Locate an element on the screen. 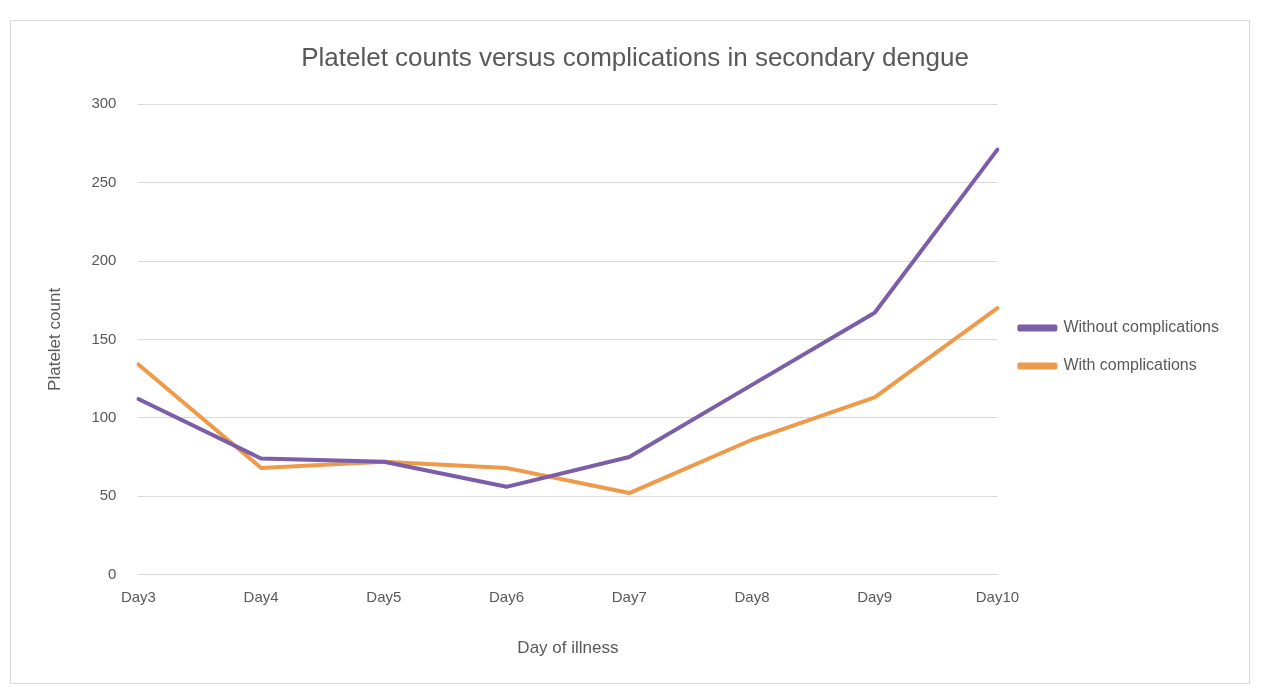  y-tick-label: 50 is located at coordinates (108, 495).